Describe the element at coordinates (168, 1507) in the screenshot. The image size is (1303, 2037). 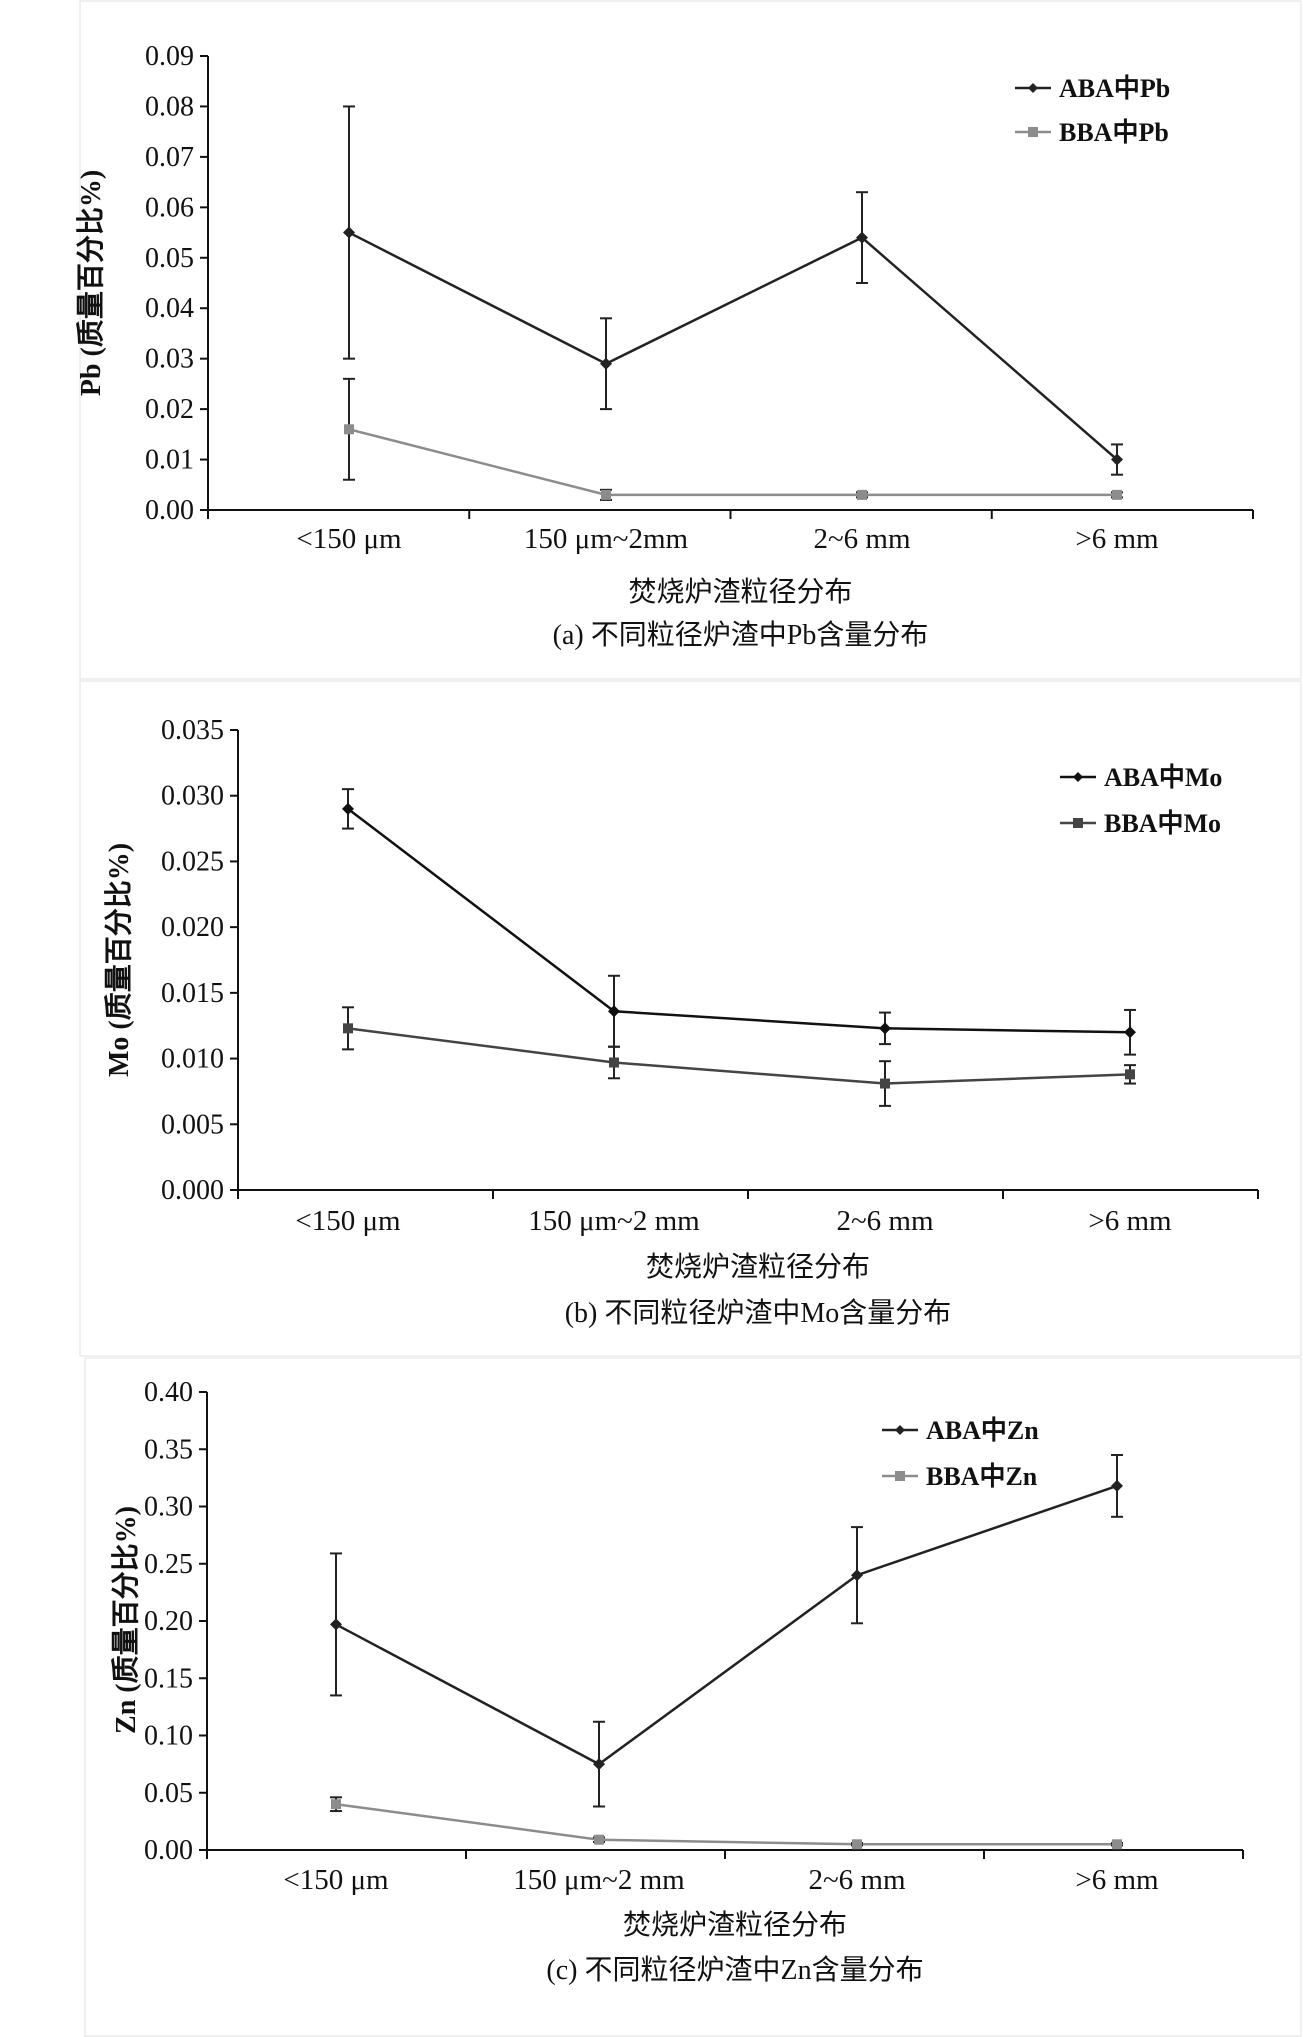
I see `y-tick-label: 0.30` at that location.